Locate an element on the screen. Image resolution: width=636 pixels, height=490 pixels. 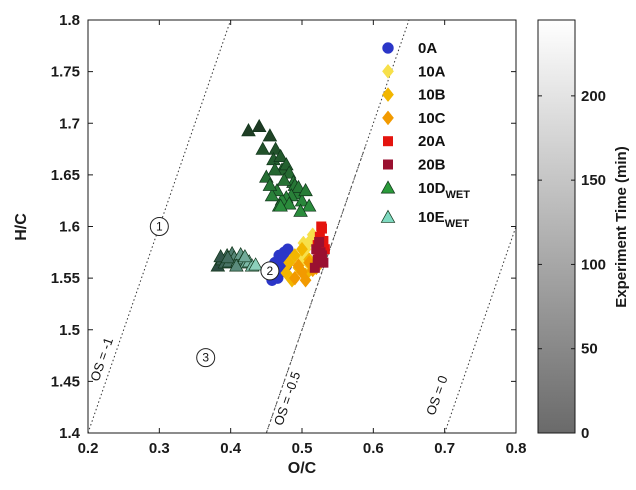
legend-label: 10A is located at coordinates (432, 71).